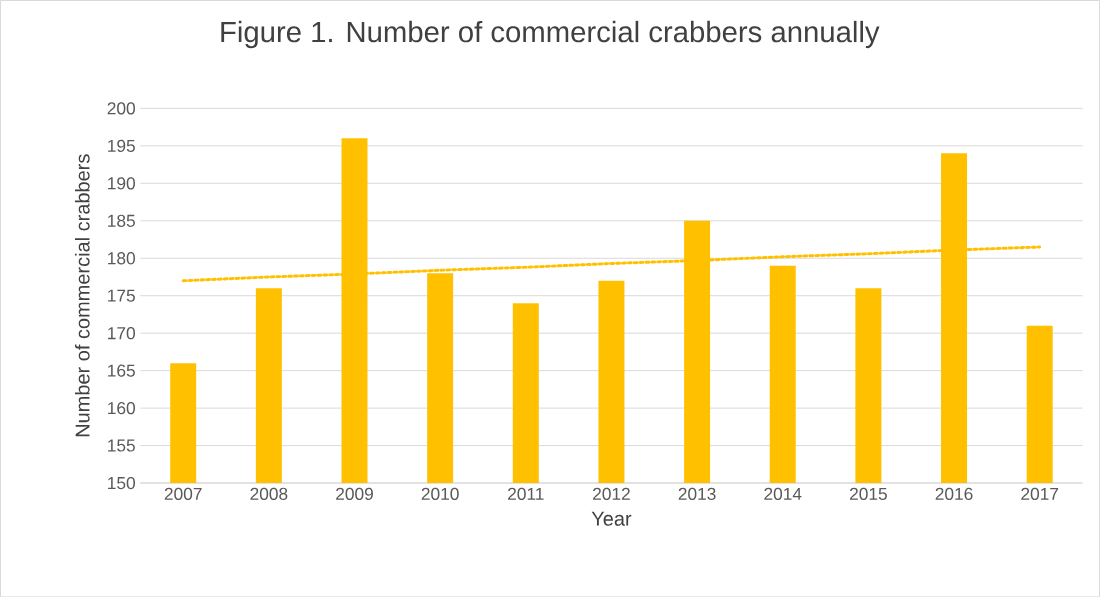 The image size is (1100, 597). What do you see at coordinates (611, 518) in the screenshot?
I see `x-axis-title: Year` at bounding box center [611, 518].